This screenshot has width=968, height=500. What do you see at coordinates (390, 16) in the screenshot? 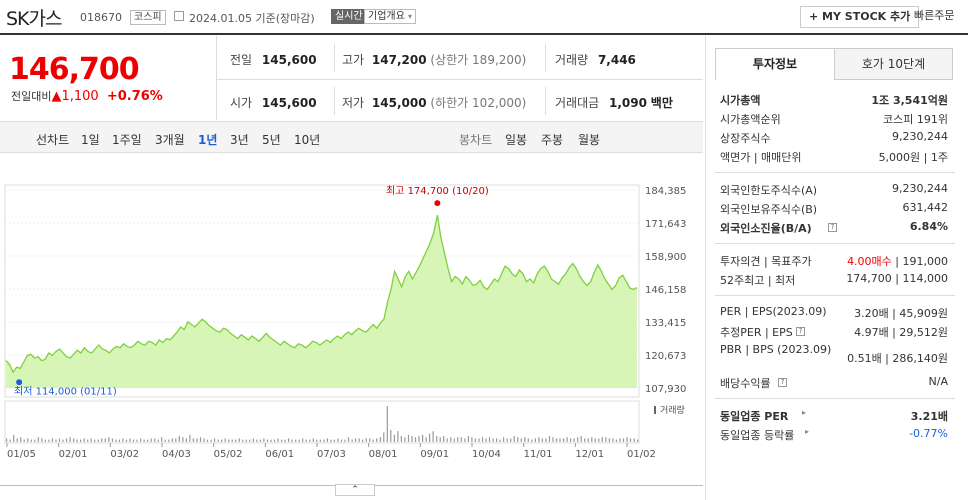
I see `company-info-dropdown: 기업개요 ▾` at bounding box center [390, 16].